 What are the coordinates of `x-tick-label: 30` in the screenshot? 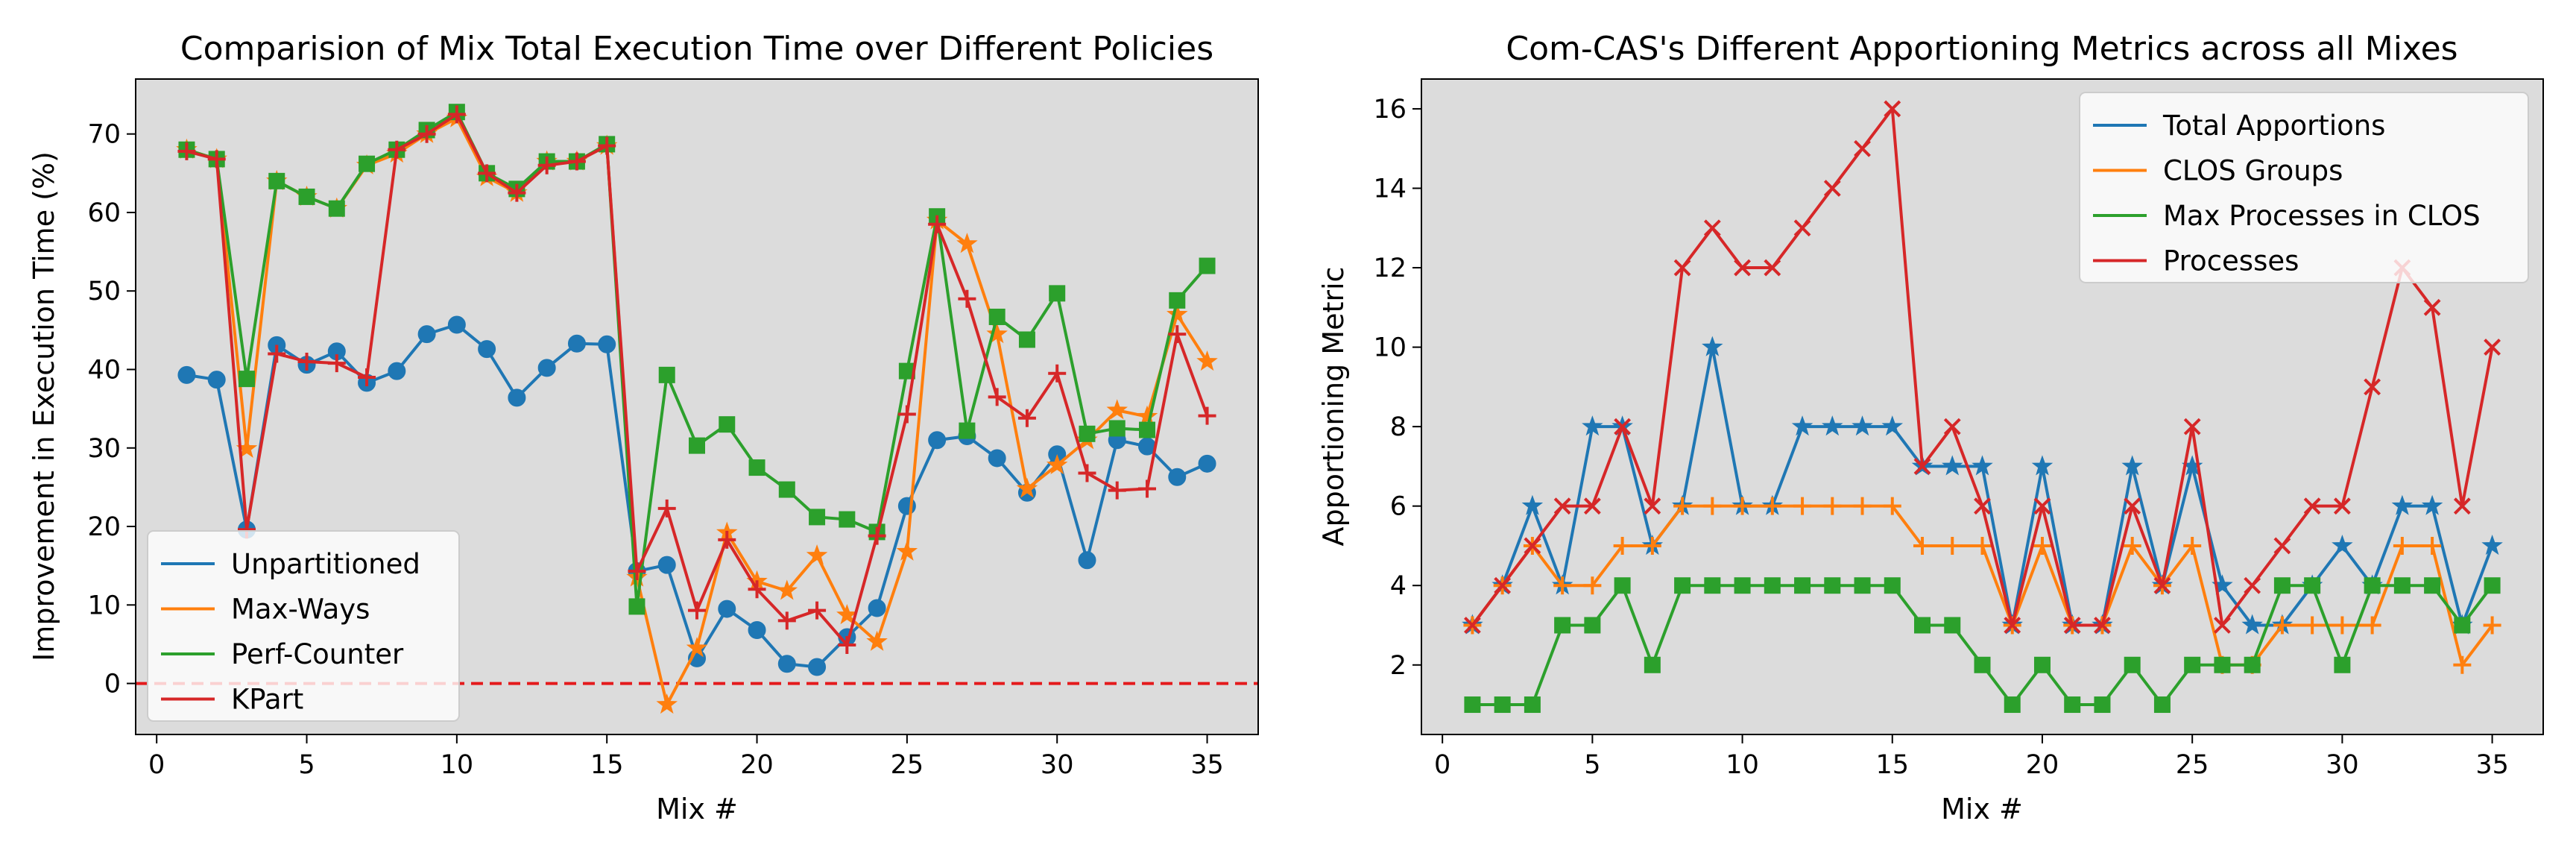 It's located at (2342, 765).